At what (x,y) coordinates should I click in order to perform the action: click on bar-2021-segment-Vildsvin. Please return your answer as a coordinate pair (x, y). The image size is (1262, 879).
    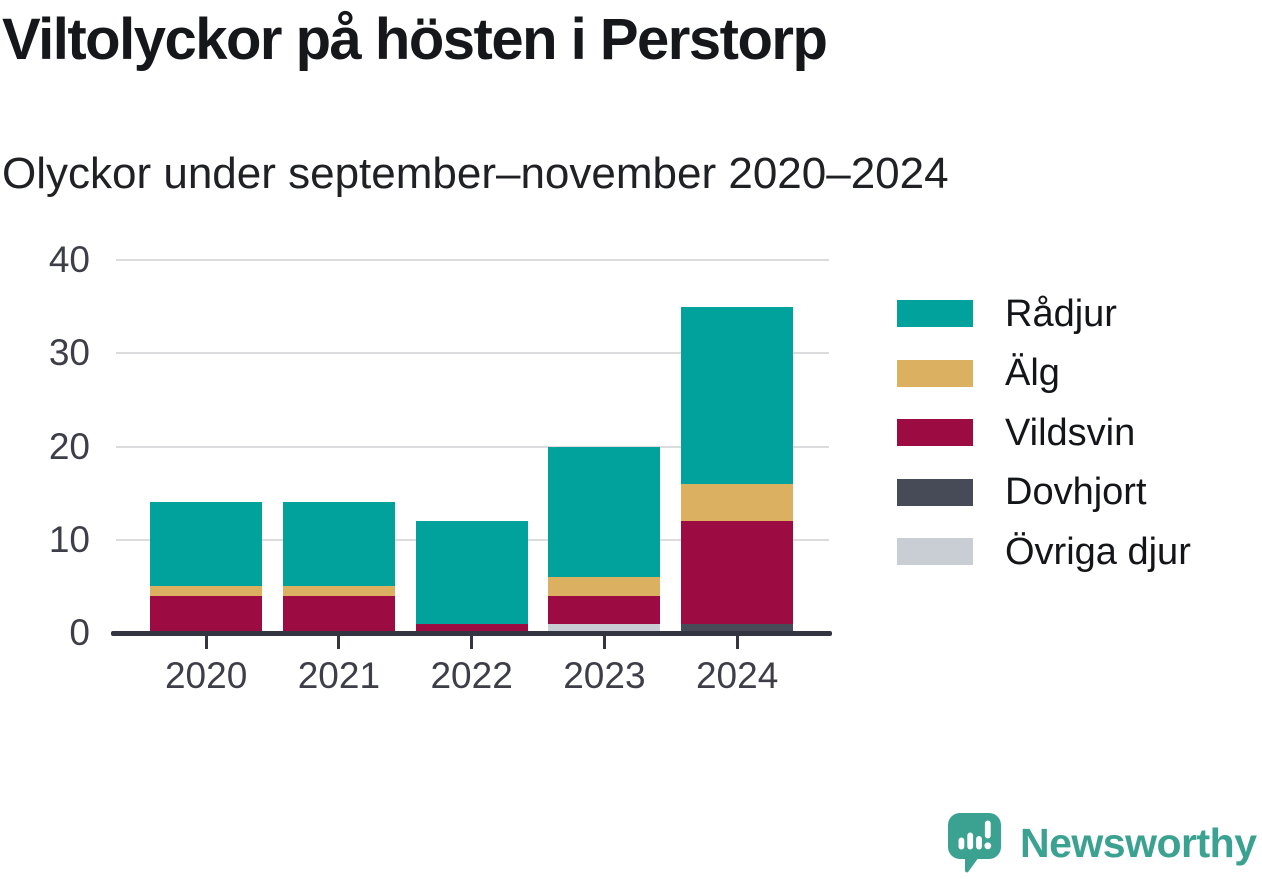
    Looking at the image, I should click on (338, 614).